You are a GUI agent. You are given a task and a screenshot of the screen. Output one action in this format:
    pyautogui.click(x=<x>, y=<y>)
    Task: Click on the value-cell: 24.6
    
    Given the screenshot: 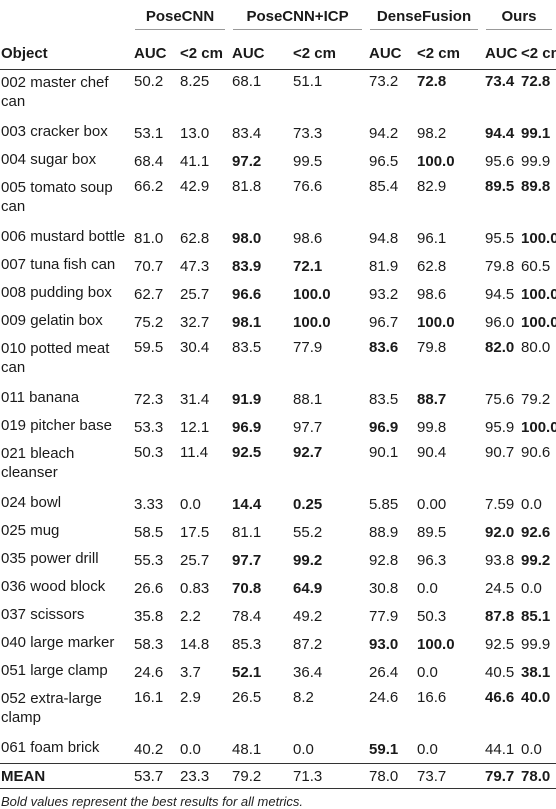 What is the action you would take?
    pyautogui.click(x=149, y=672)
    